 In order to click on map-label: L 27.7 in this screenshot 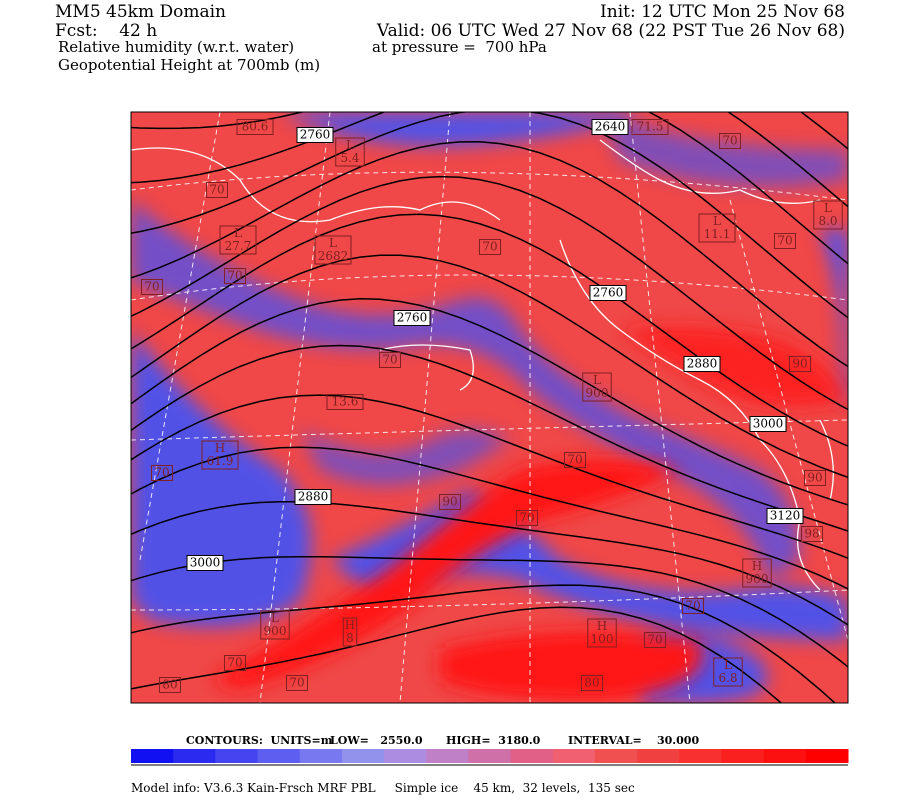, I will do `click(238, 239)`.